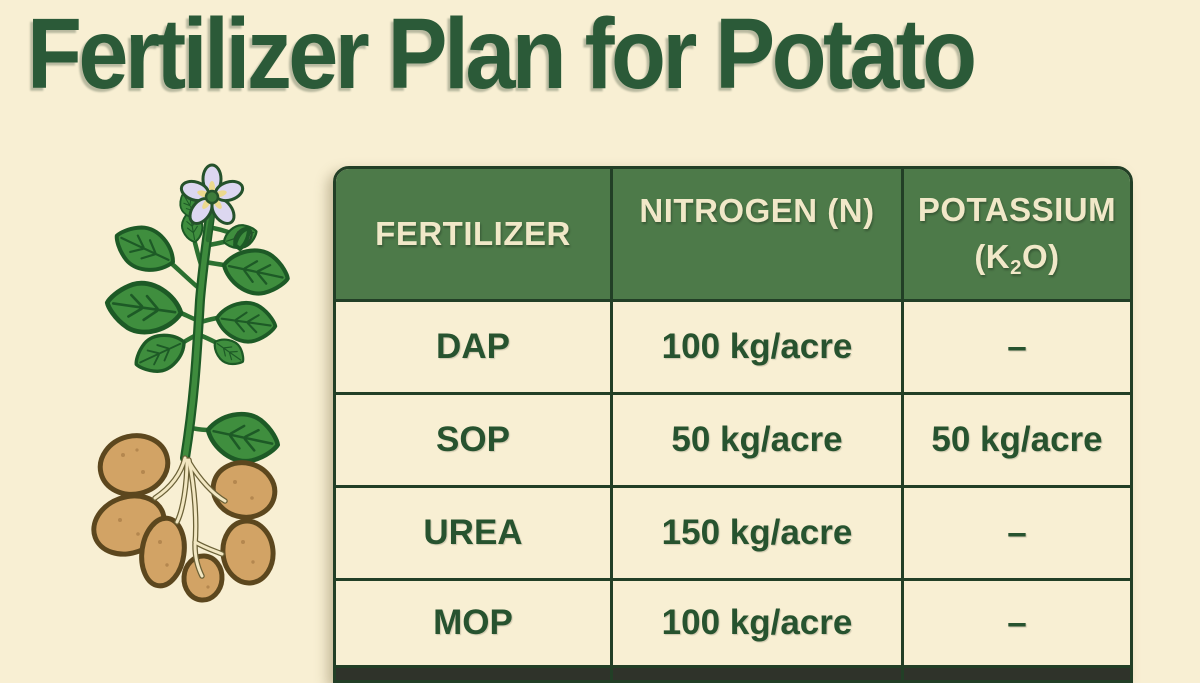  Describe the element at coordinates (474, 624) in the screenshot. I see `cell-mop-name: MOP` at that location.